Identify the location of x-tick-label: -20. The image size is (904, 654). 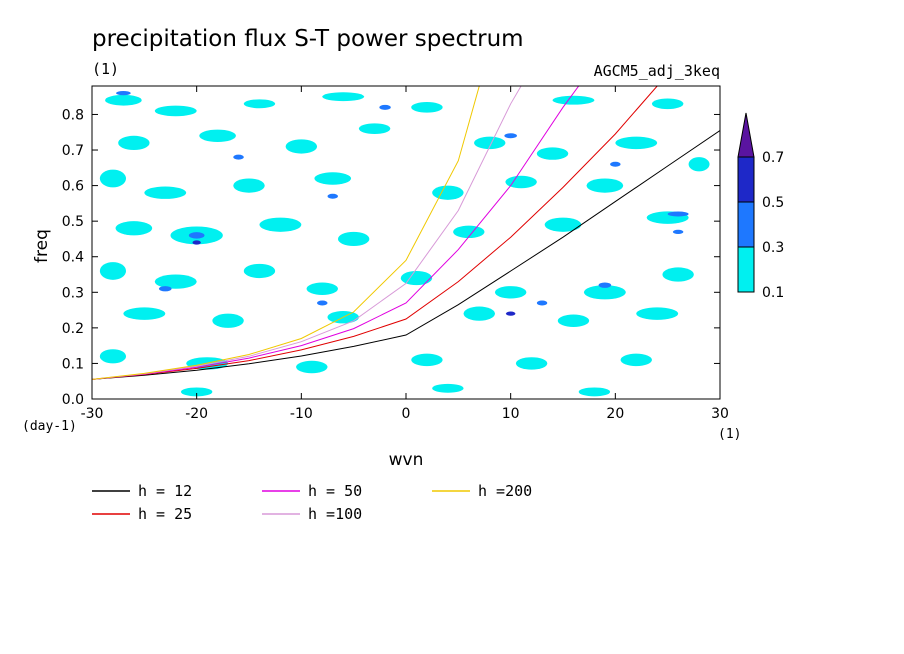
(196, 414).